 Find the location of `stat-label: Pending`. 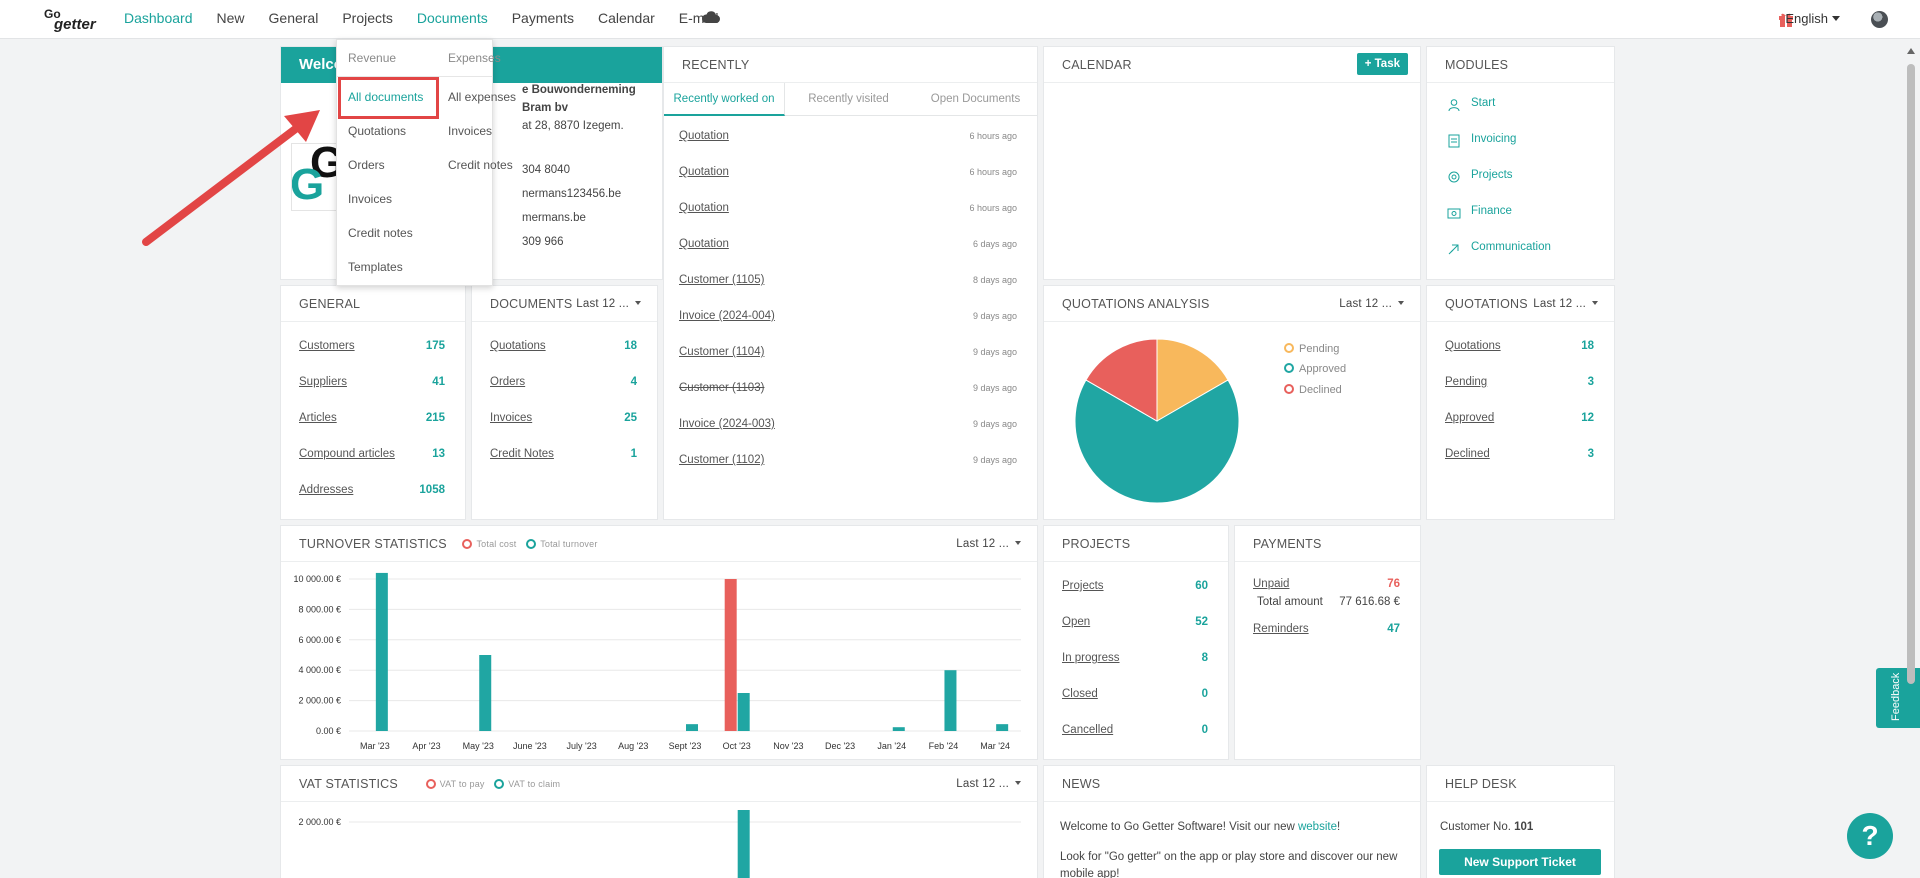

stat-label: Pending is located at coordinates (1466, 382).